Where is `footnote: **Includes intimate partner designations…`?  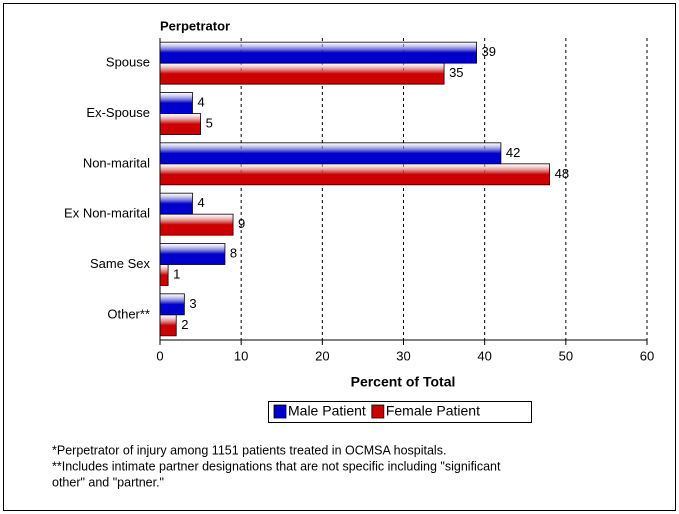 footnote: **Includes intimate partner designations… is located at coordinates (276, 466).